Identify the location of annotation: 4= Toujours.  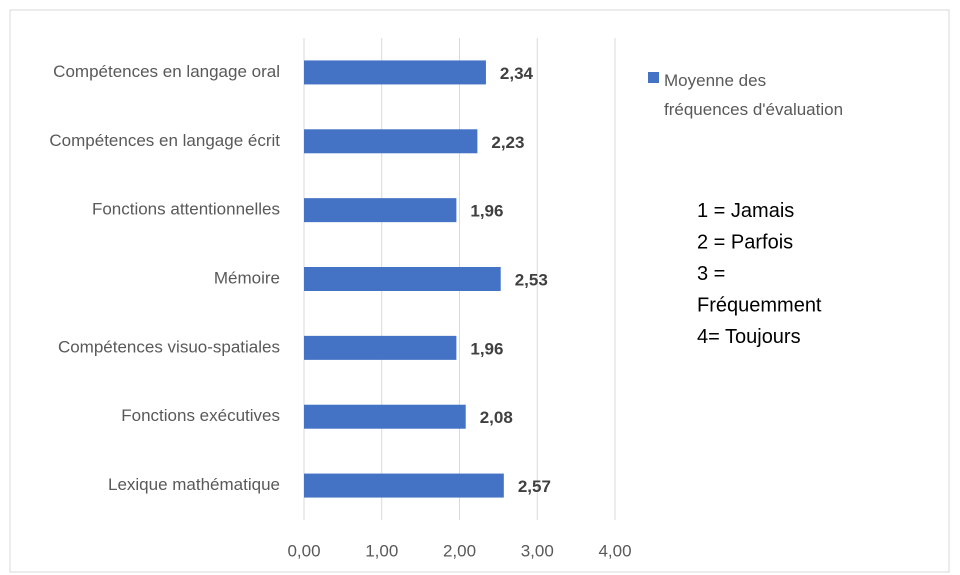
(749, 337).